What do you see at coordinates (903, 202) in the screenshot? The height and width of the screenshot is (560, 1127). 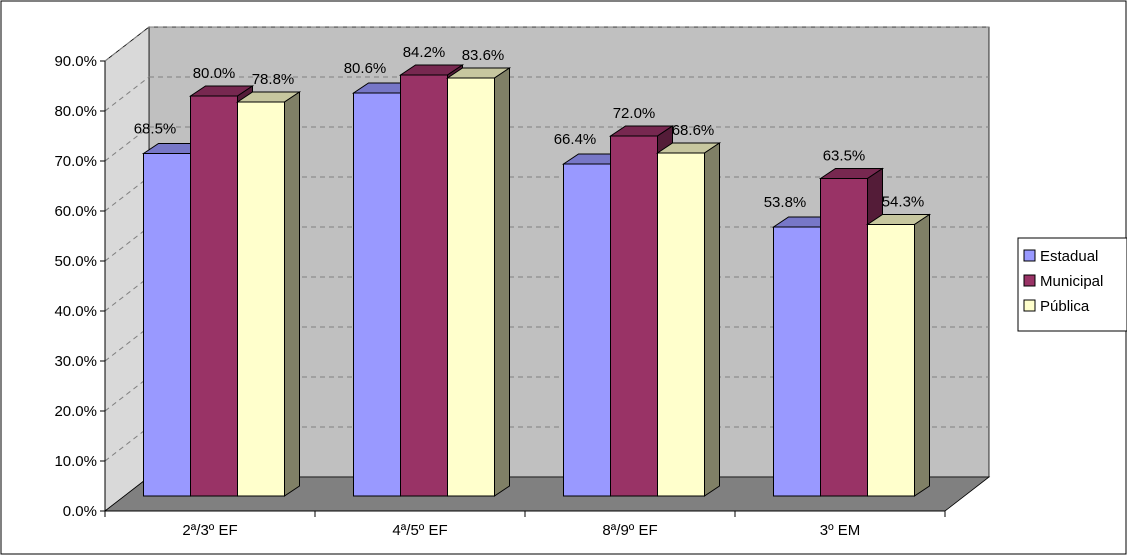 I see `data-label: 54.3%` at bounding box center [903, 202].